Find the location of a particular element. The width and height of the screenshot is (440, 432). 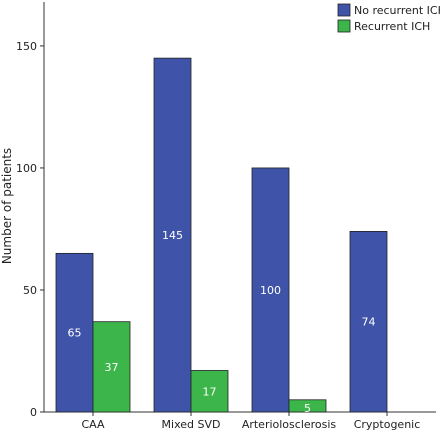

bar-value-label: 100 is located at coordinates (270, 290).